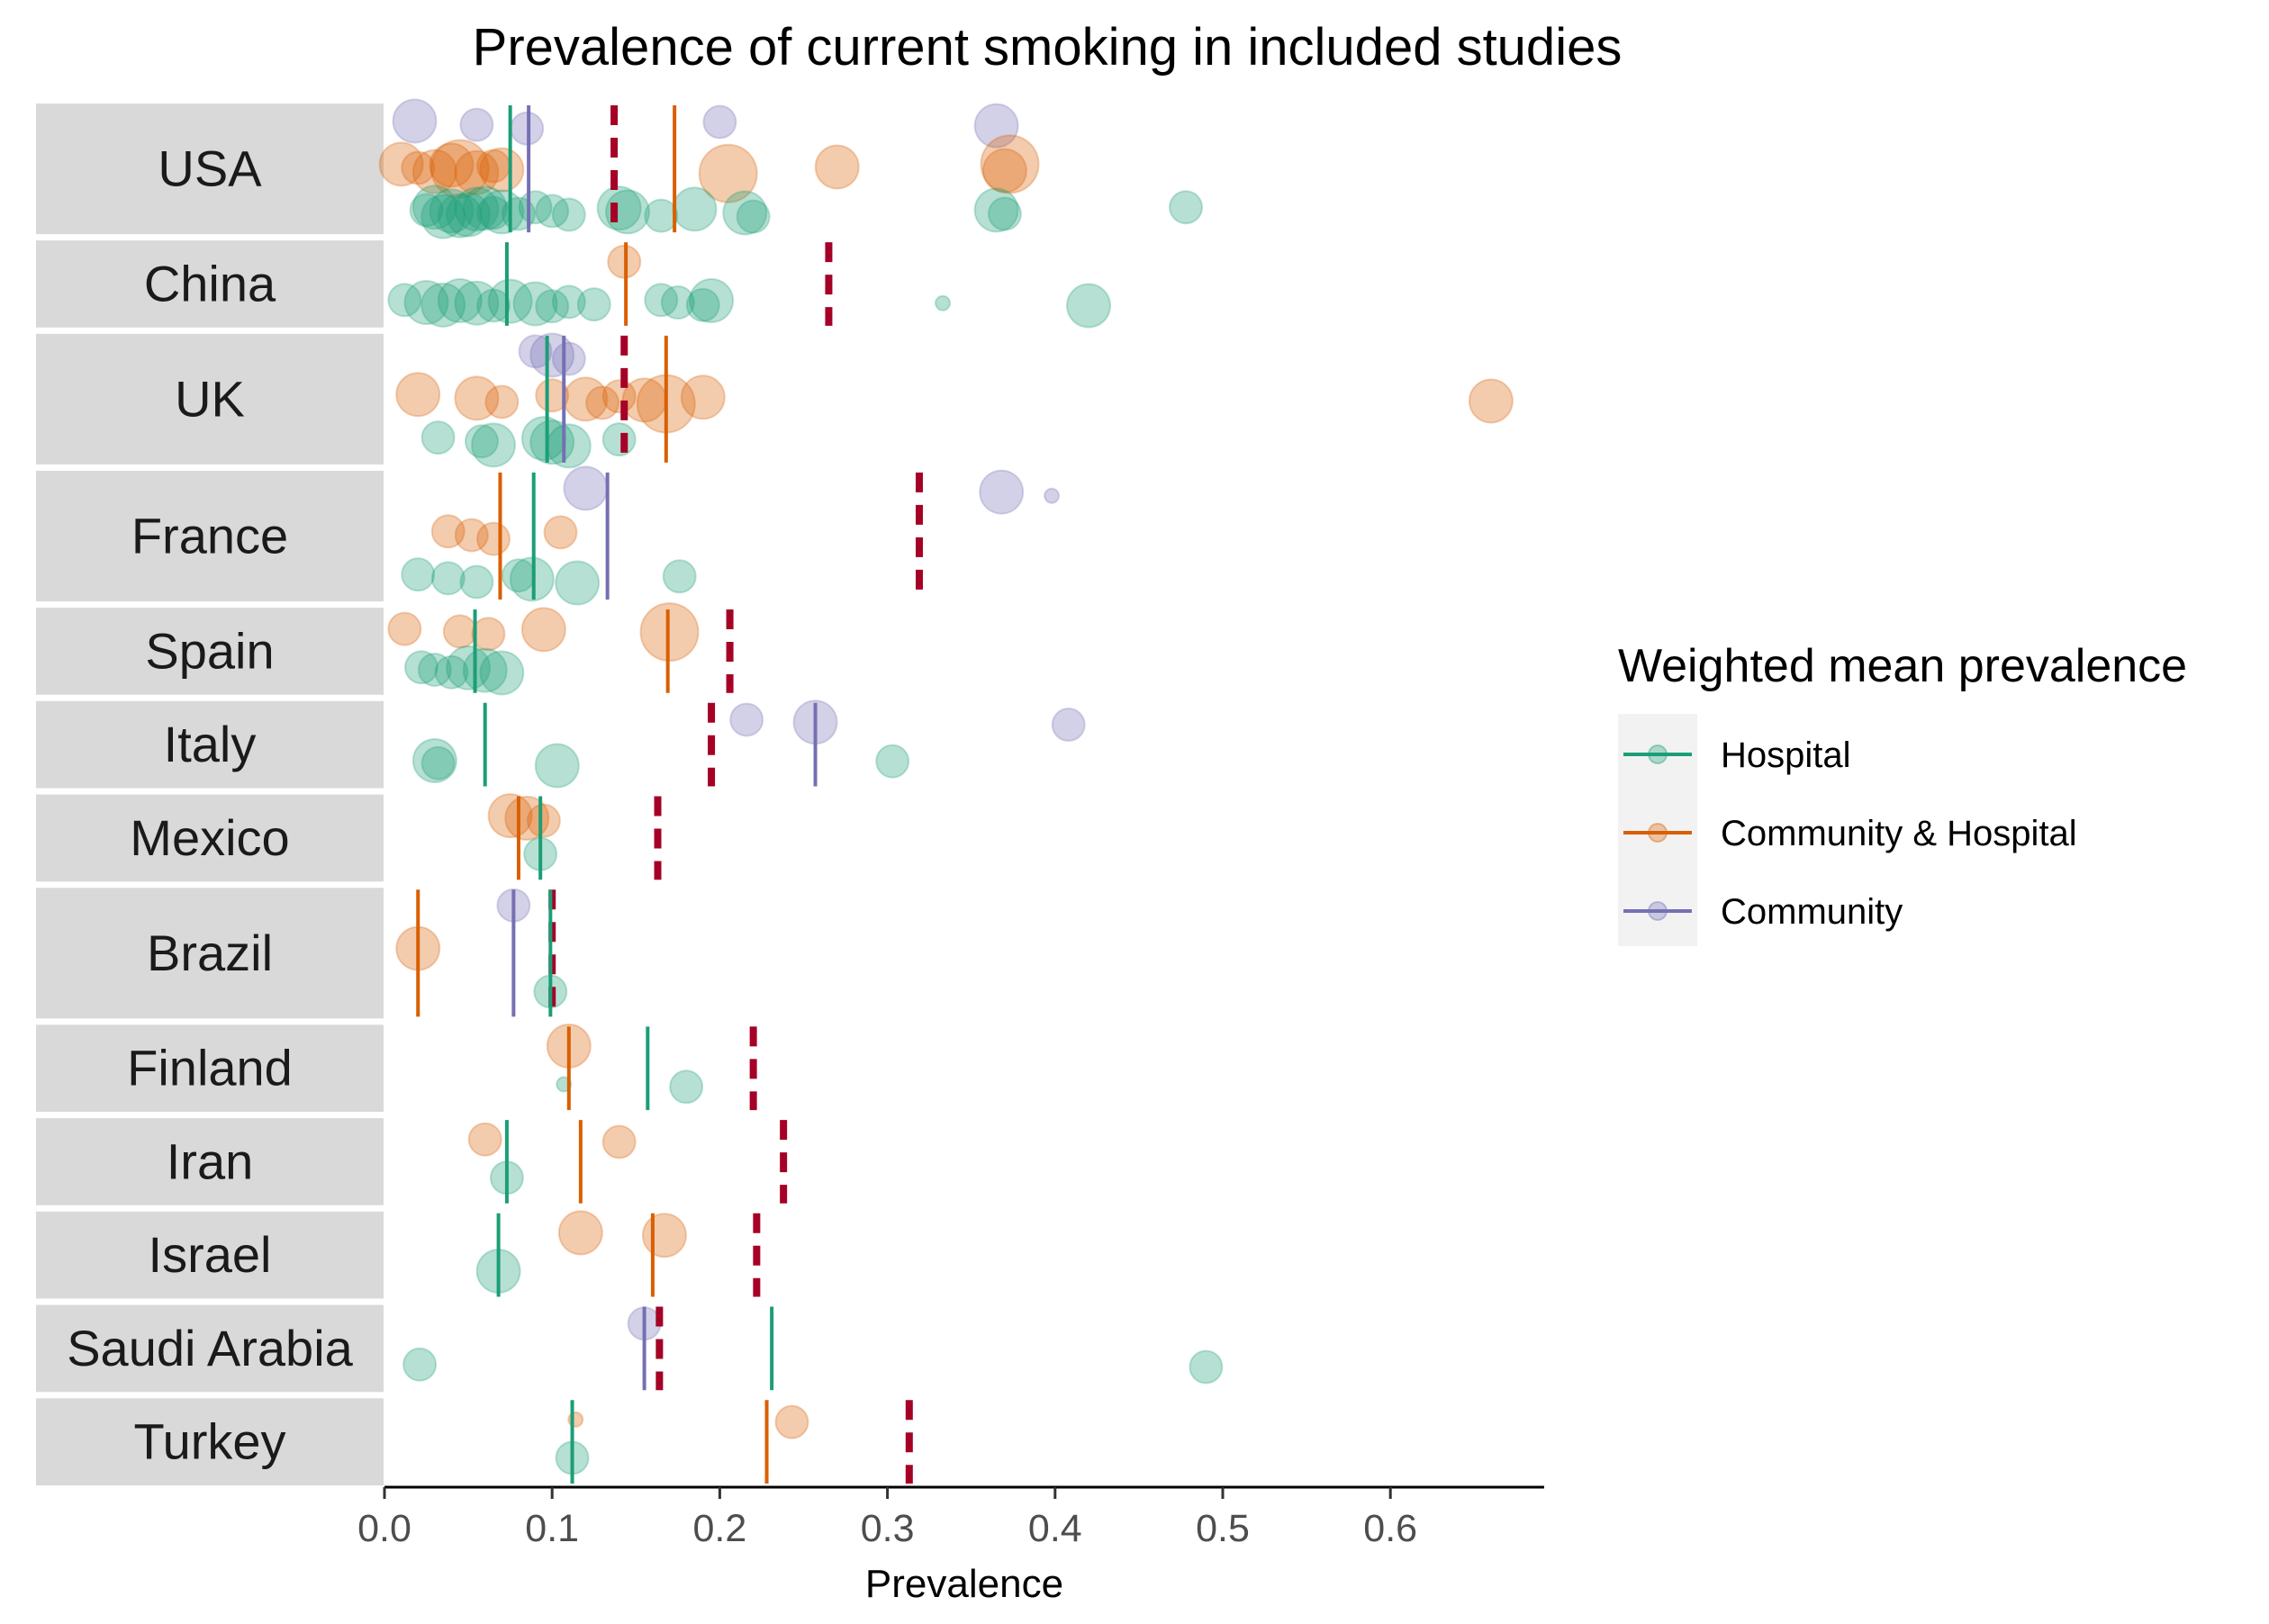  What do you see at coordinates (887, 1518) in the screenshot?
I see `x-axis-ticks: 0.0 0.1 0.2 0.3 0.4 0.5 0.6` at bounding box center [887, 1518].